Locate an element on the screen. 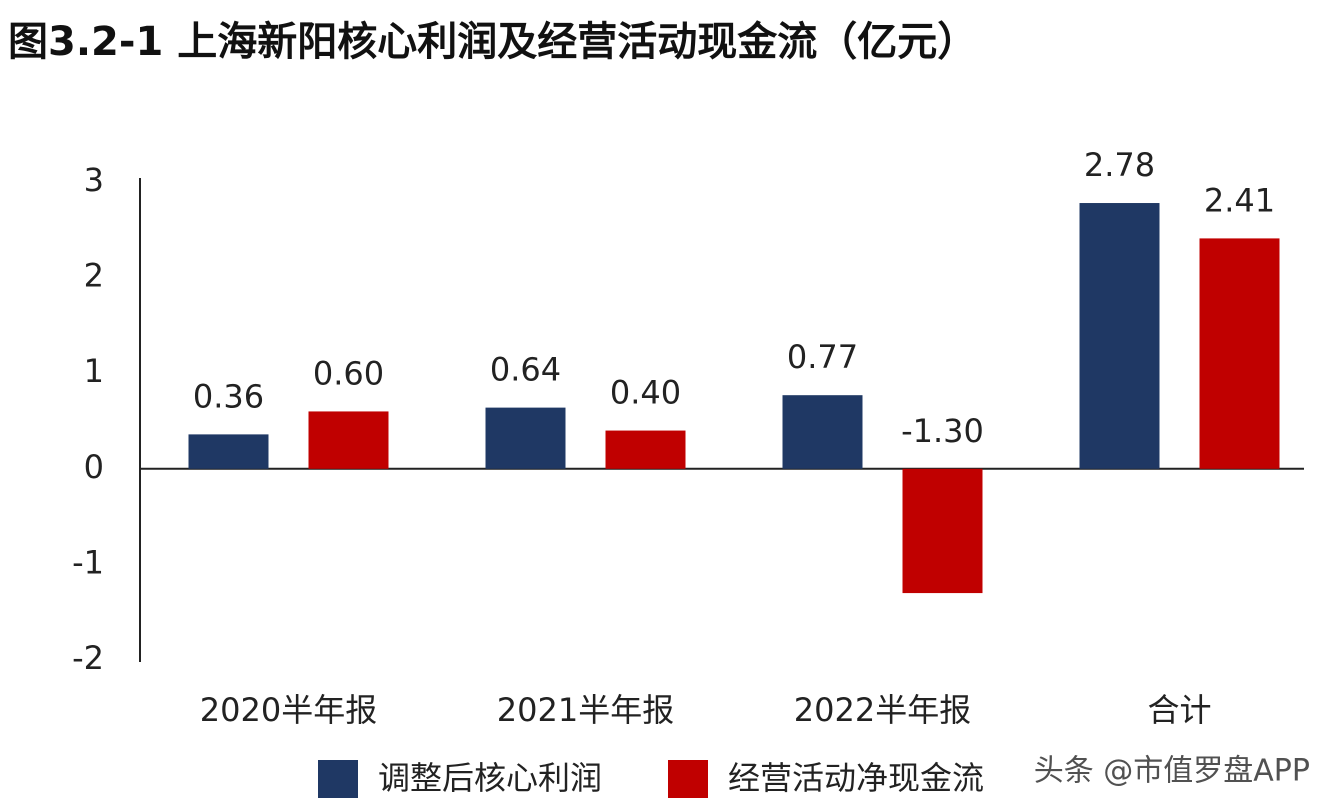 The width and height of the screenshot is (1334, 810). y-tick-label: 1 is located at coordinates (94, 371).